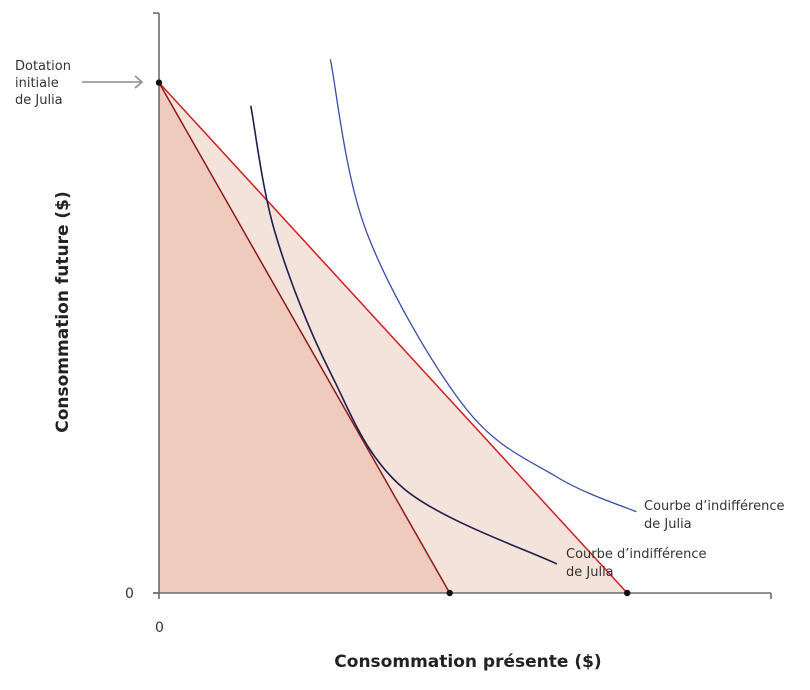 This screenshot has height=690, width=810. Describe the element at coordinates (63, 312) in the screenshot. I see `y-axis-title: Consommation future ($)` at that location.